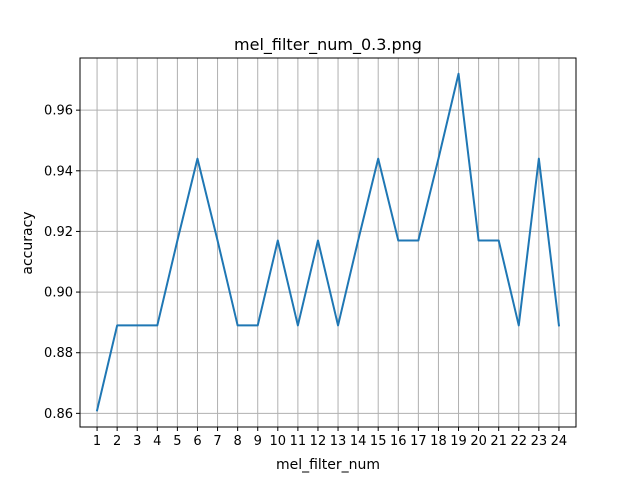 This screenshot has height=485, width=640. Describe the element at coordinates (498, 441) in the screenshot. I see `x-tick-label: 21` at that location.